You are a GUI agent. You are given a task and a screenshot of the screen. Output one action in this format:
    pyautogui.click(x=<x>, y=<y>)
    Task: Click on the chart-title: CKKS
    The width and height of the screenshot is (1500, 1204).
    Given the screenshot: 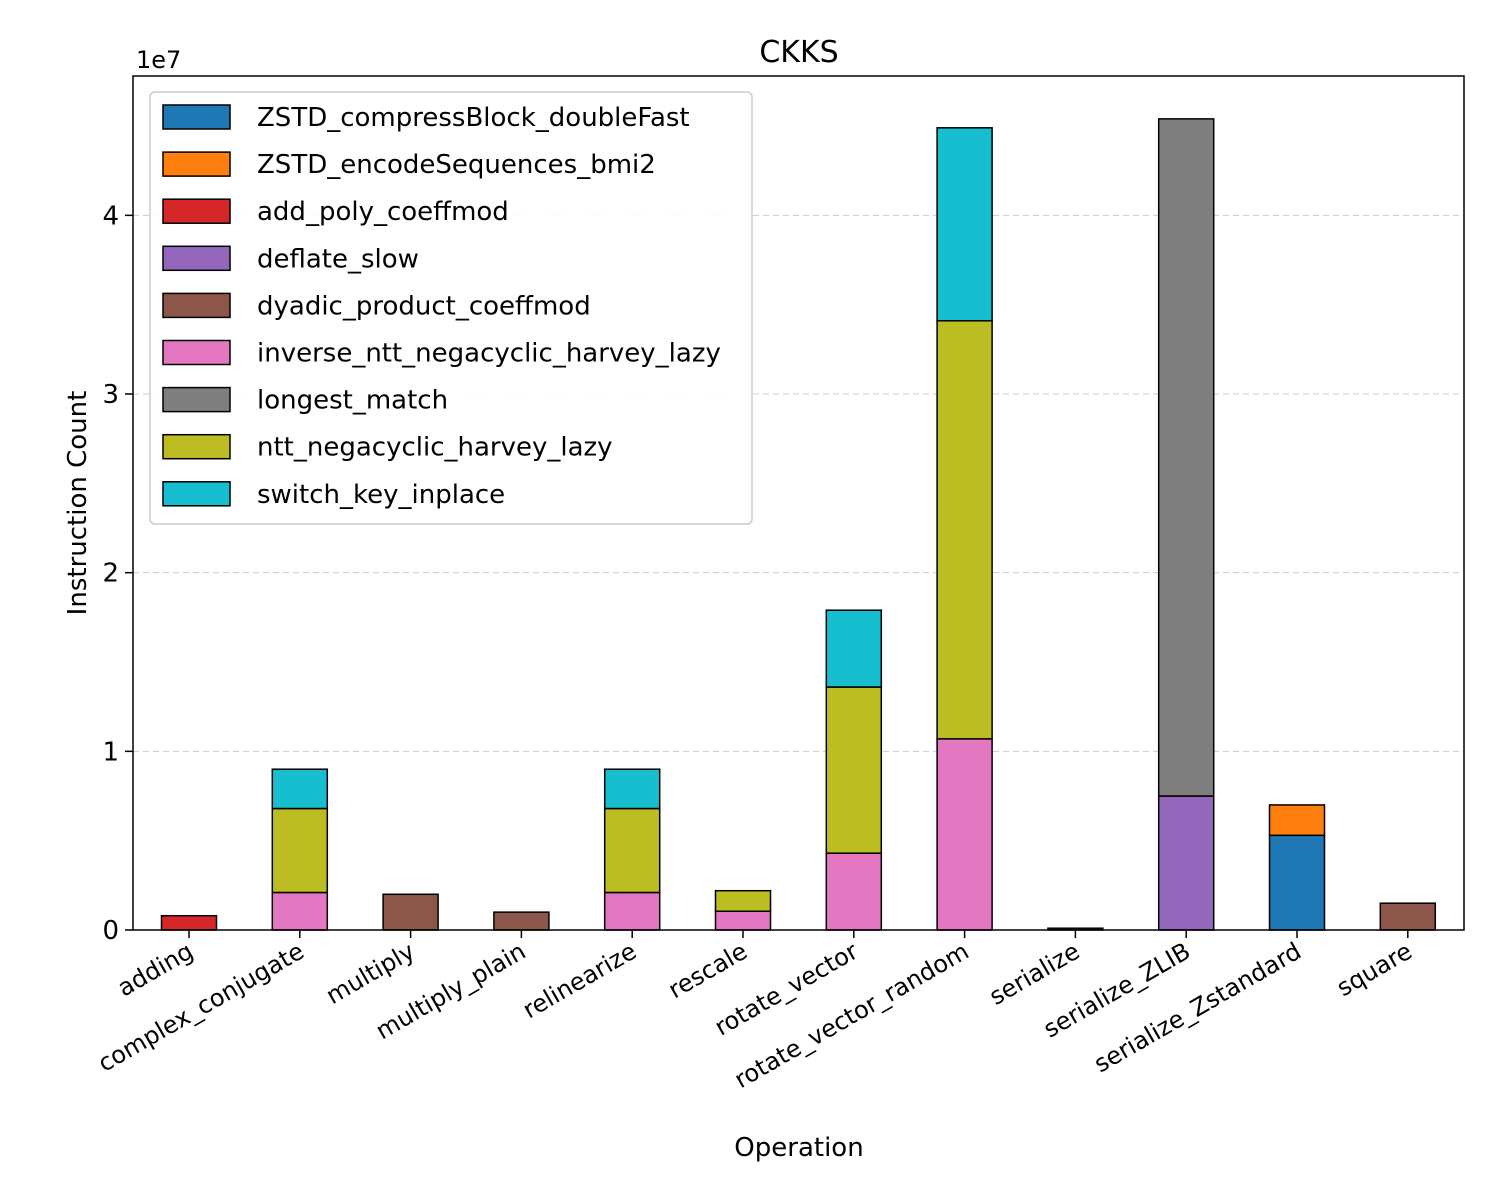 What is the action you would take?
    pyautogui.click(x=798, y=52)
    